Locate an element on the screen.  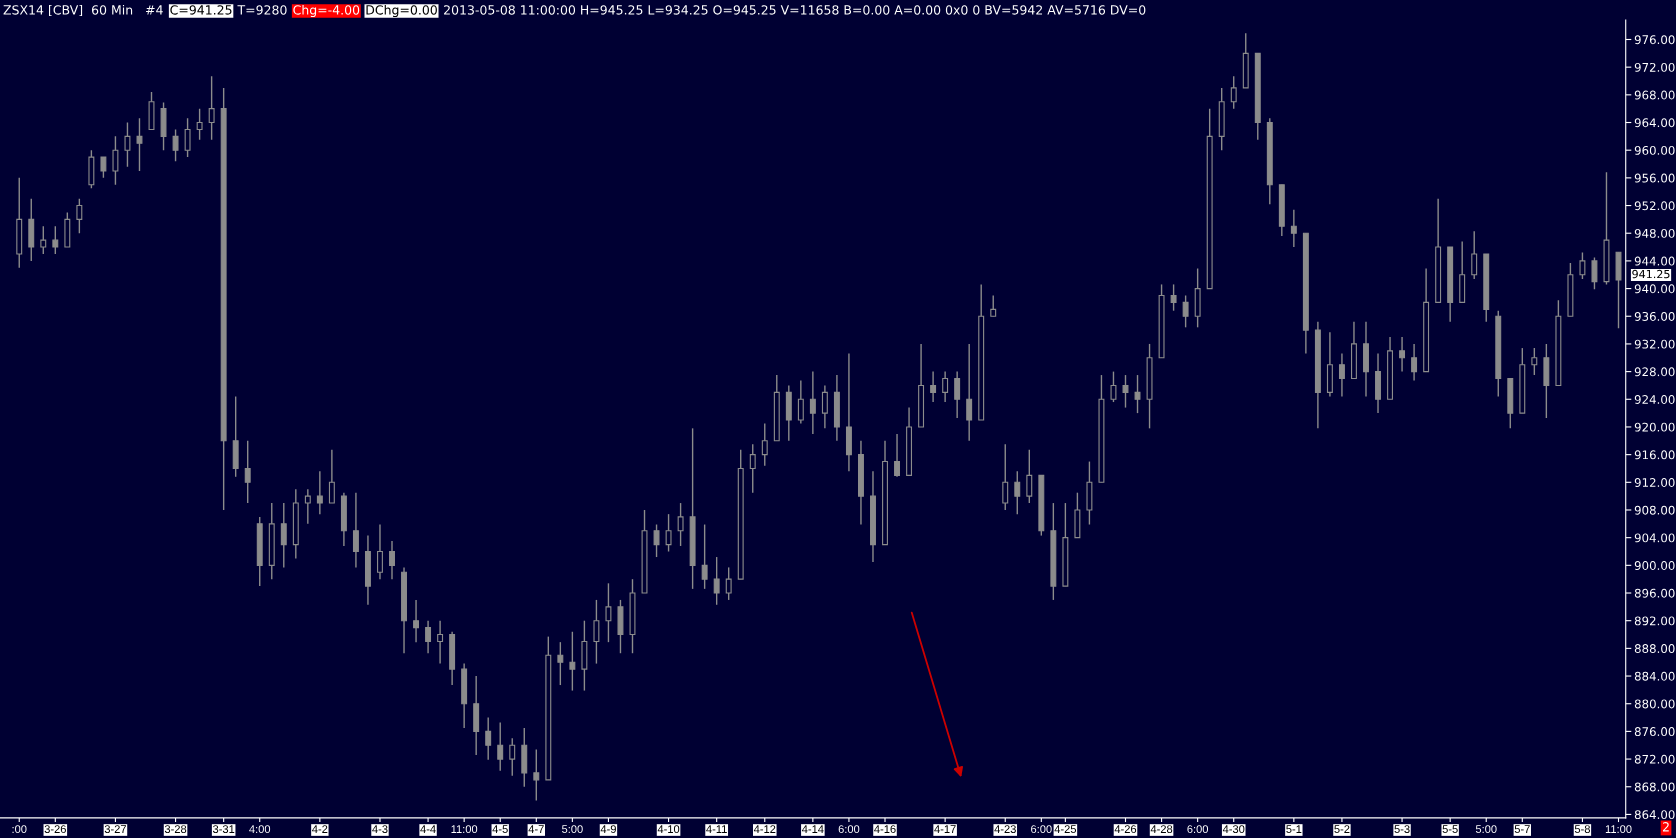
text: T=9280 is located at coordinates (262, 10).